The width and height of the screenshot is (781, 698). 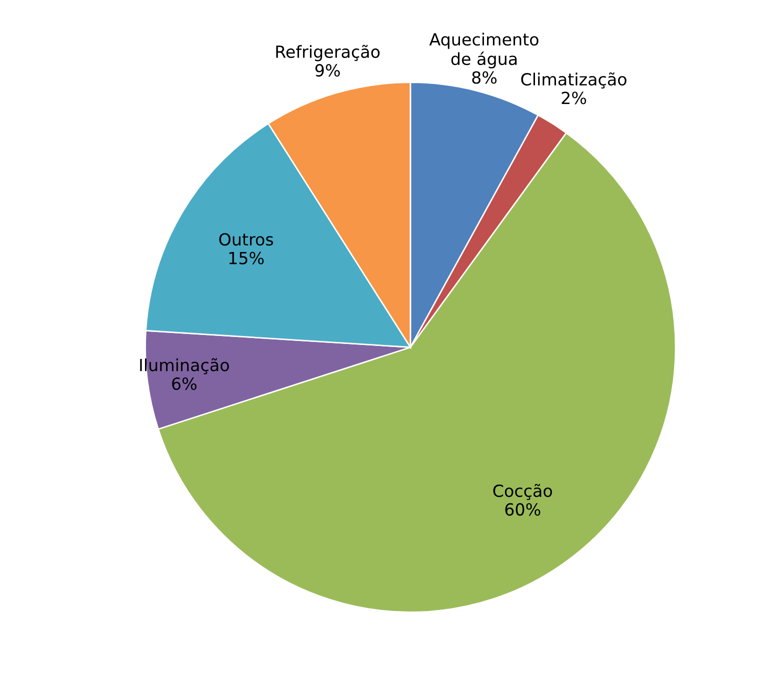 I want to click on slice-label: Climatização, so click(x=573, y=80).